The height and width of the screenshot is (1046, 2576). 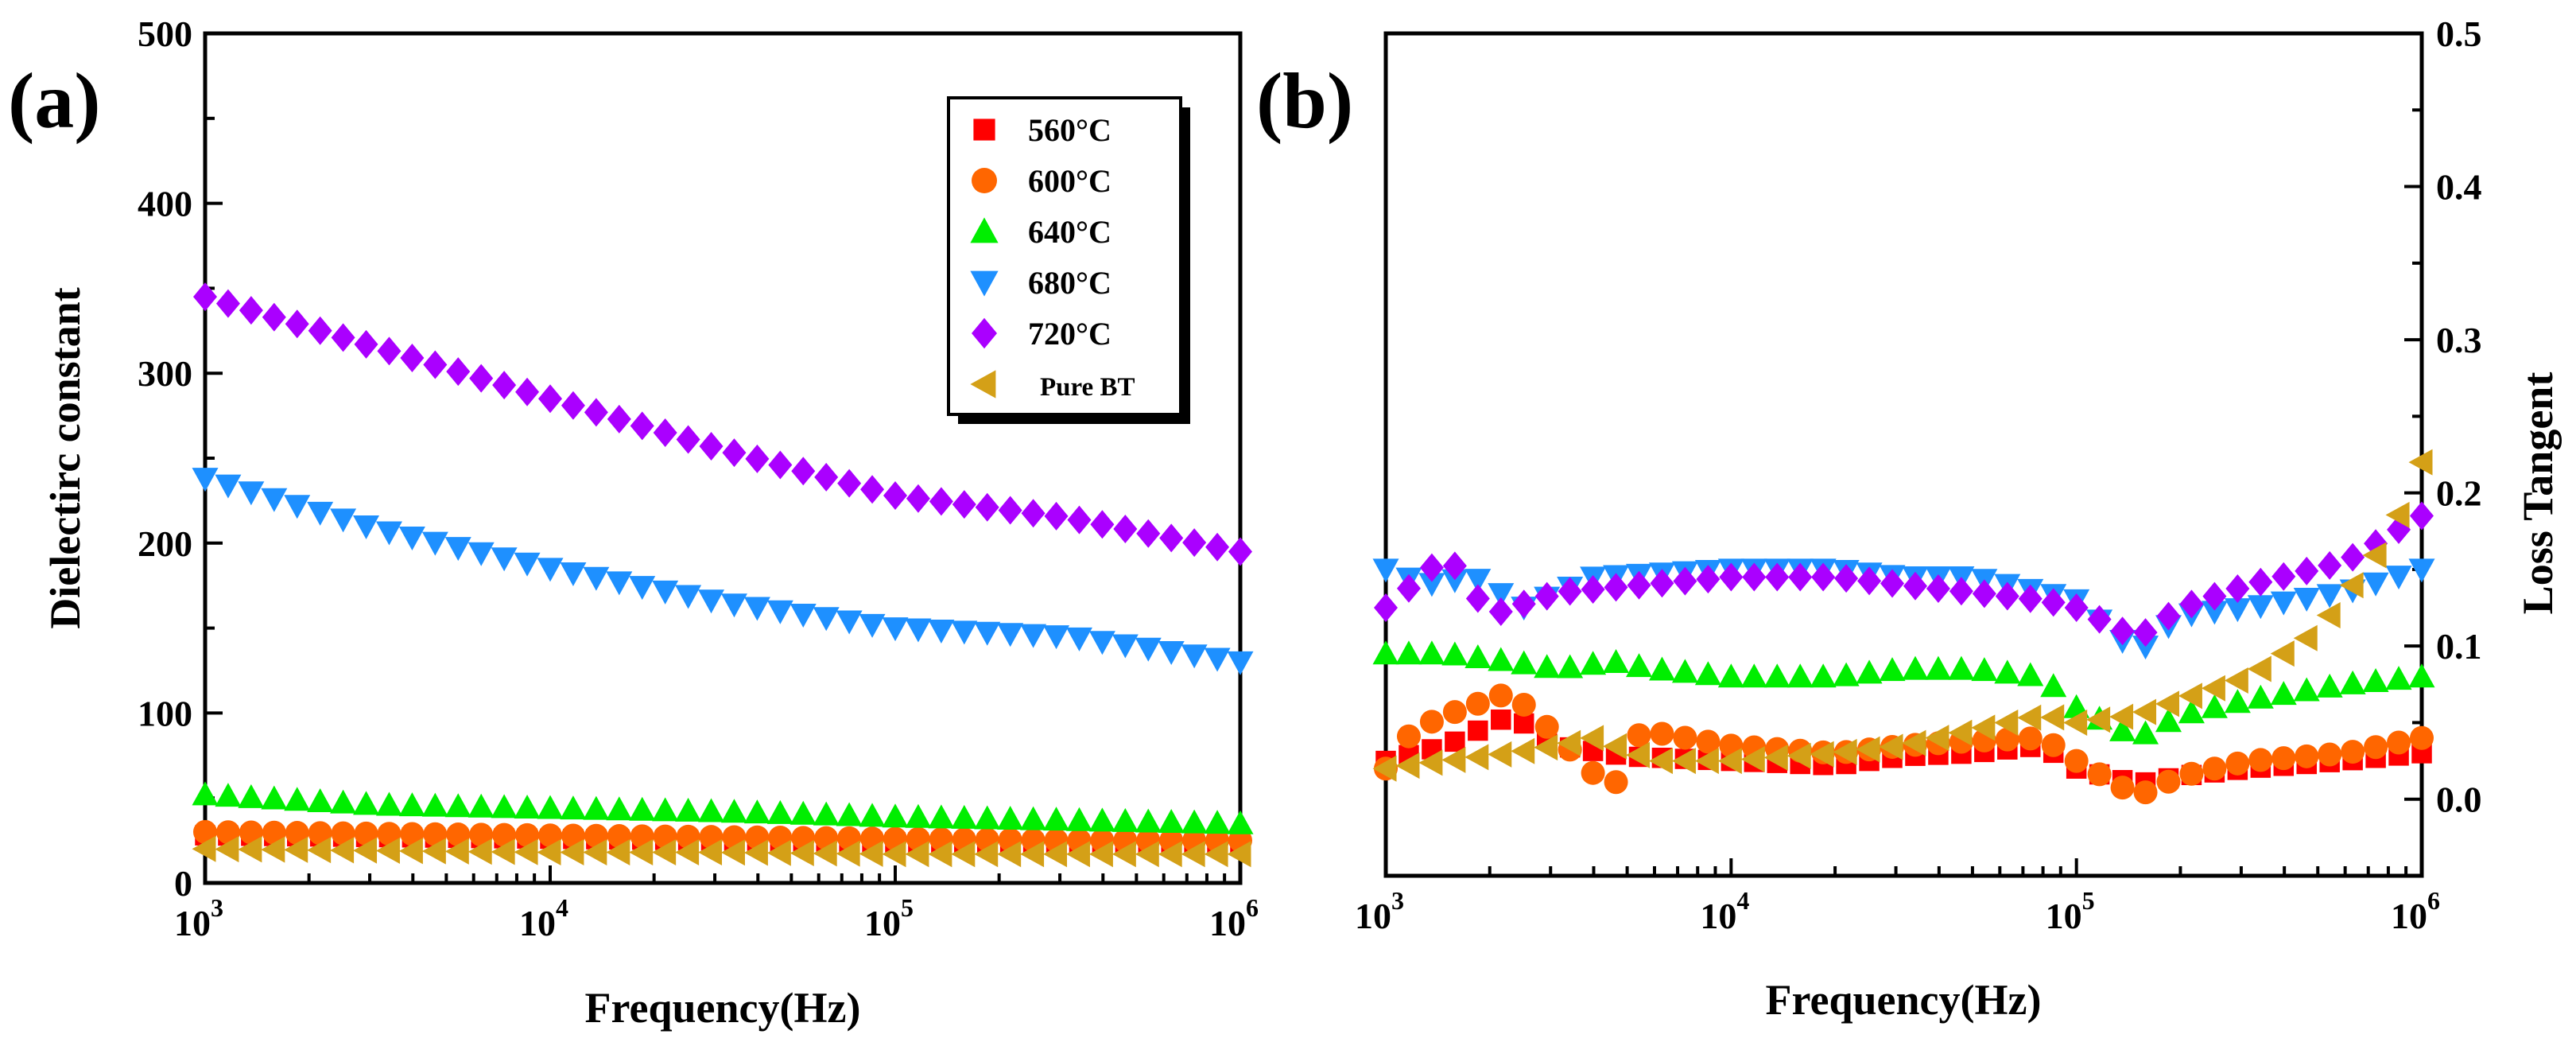 What do you see at coordinates (1069, 232) in the screenshot?
I see `legend-label-640C: 640°C` at bounding box center [1069, 232].